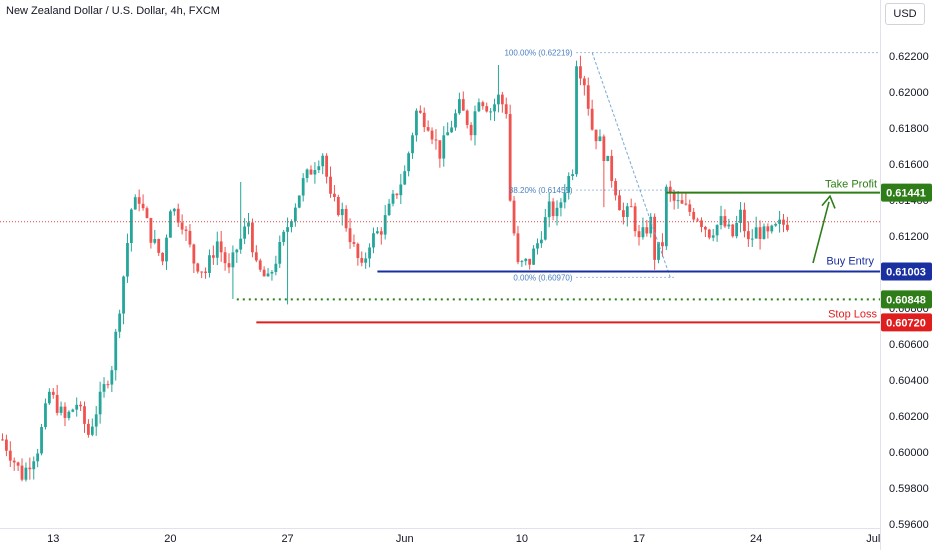  I want to click on y-tick-label: 0.60600, so click(909, 345).